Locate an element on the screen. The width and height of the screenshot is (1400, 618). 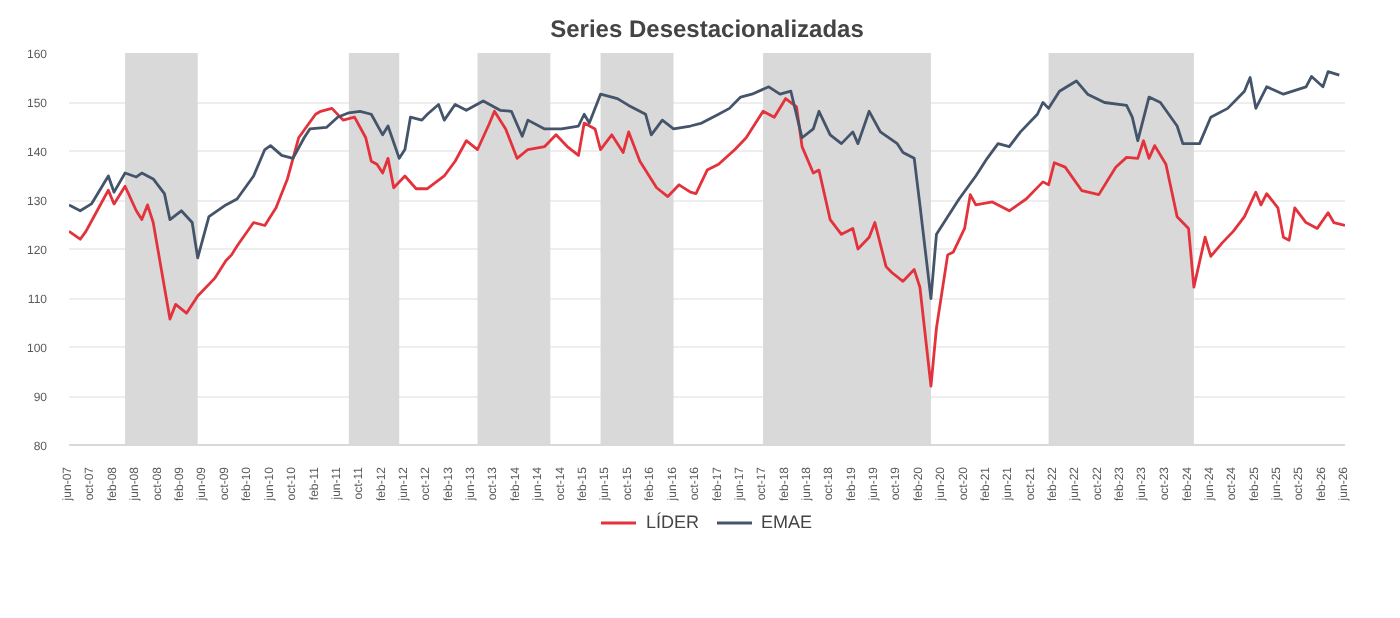
legend-label: LÍDER is located at coordinates (672, 522).